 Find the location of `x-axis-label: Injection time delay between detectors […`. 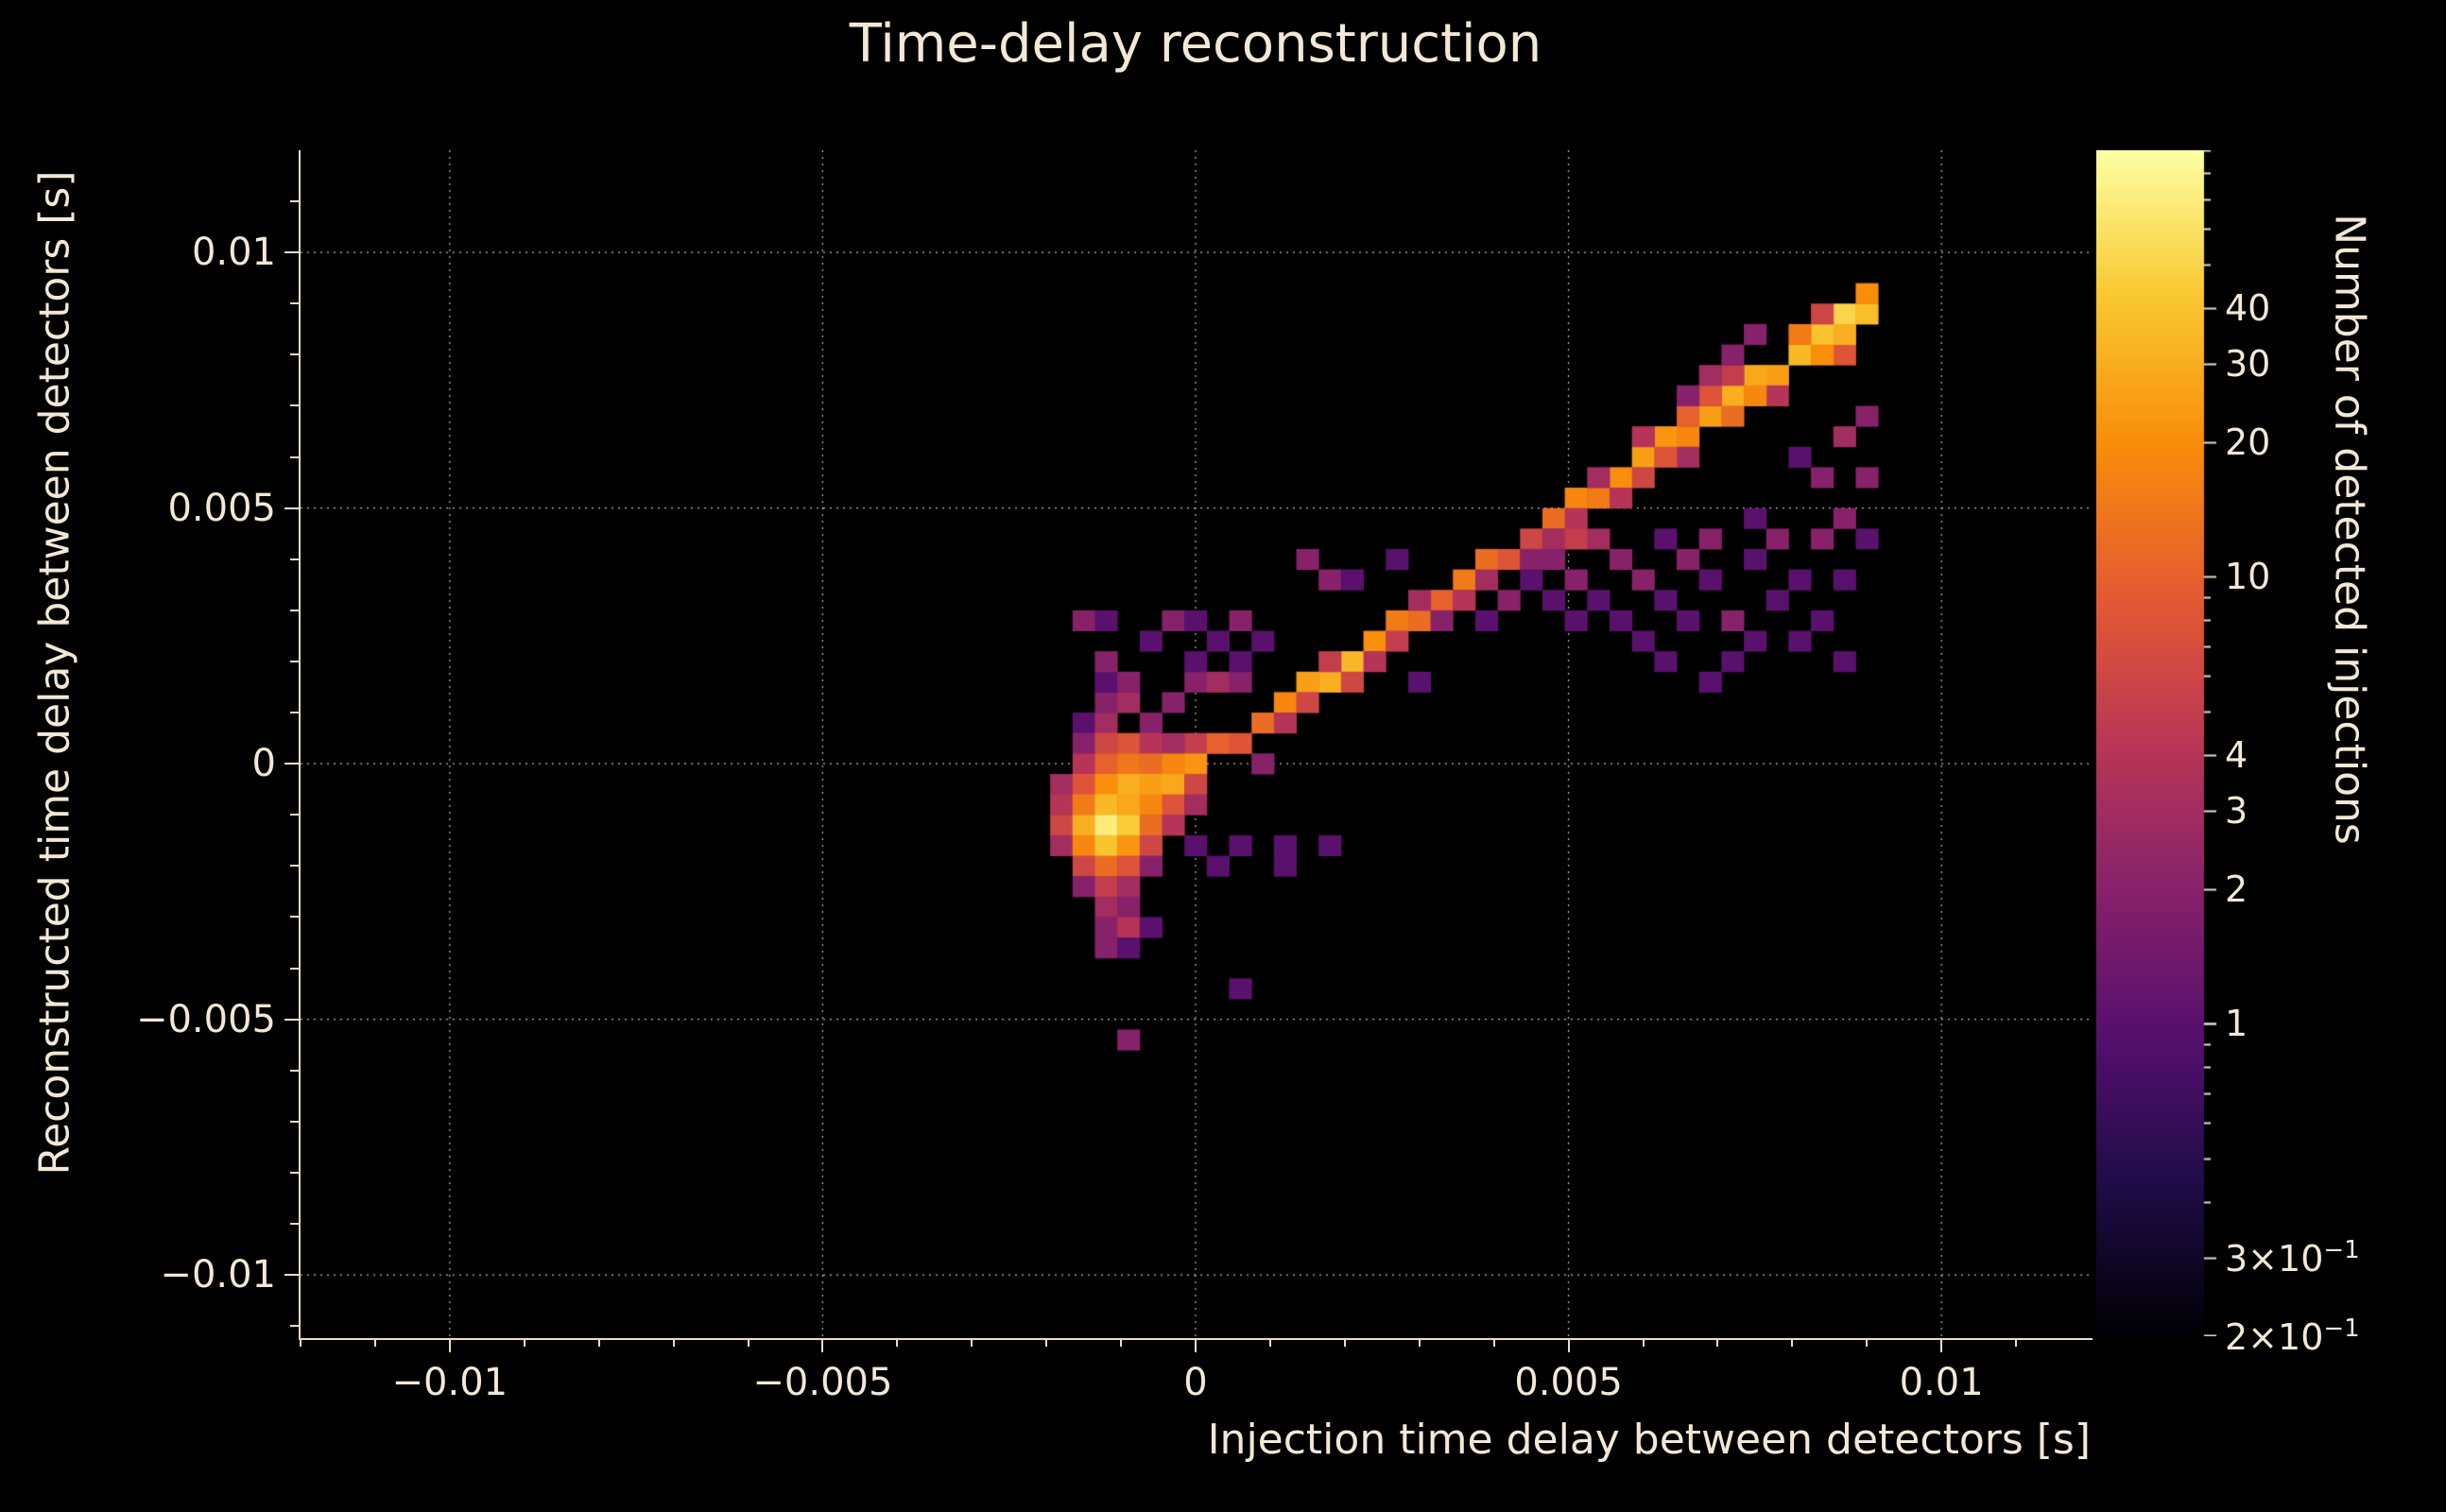

x-axis-label: Injection time delay between detectors [… is located at coordinates (1649, 1440).